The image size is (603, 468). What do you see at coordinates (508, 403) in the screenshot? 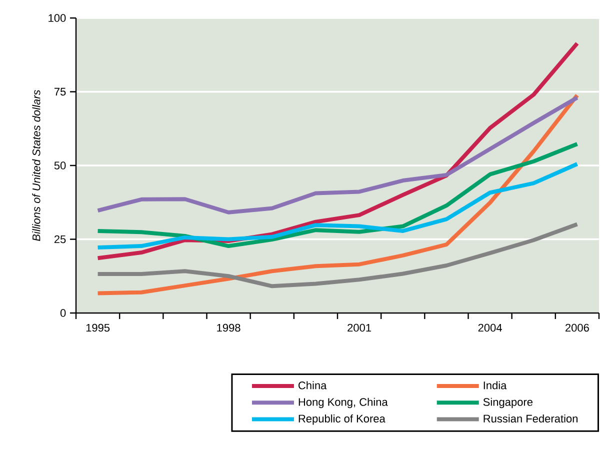
I see `legend-label: Singapore` at bounding box center [508, 403].